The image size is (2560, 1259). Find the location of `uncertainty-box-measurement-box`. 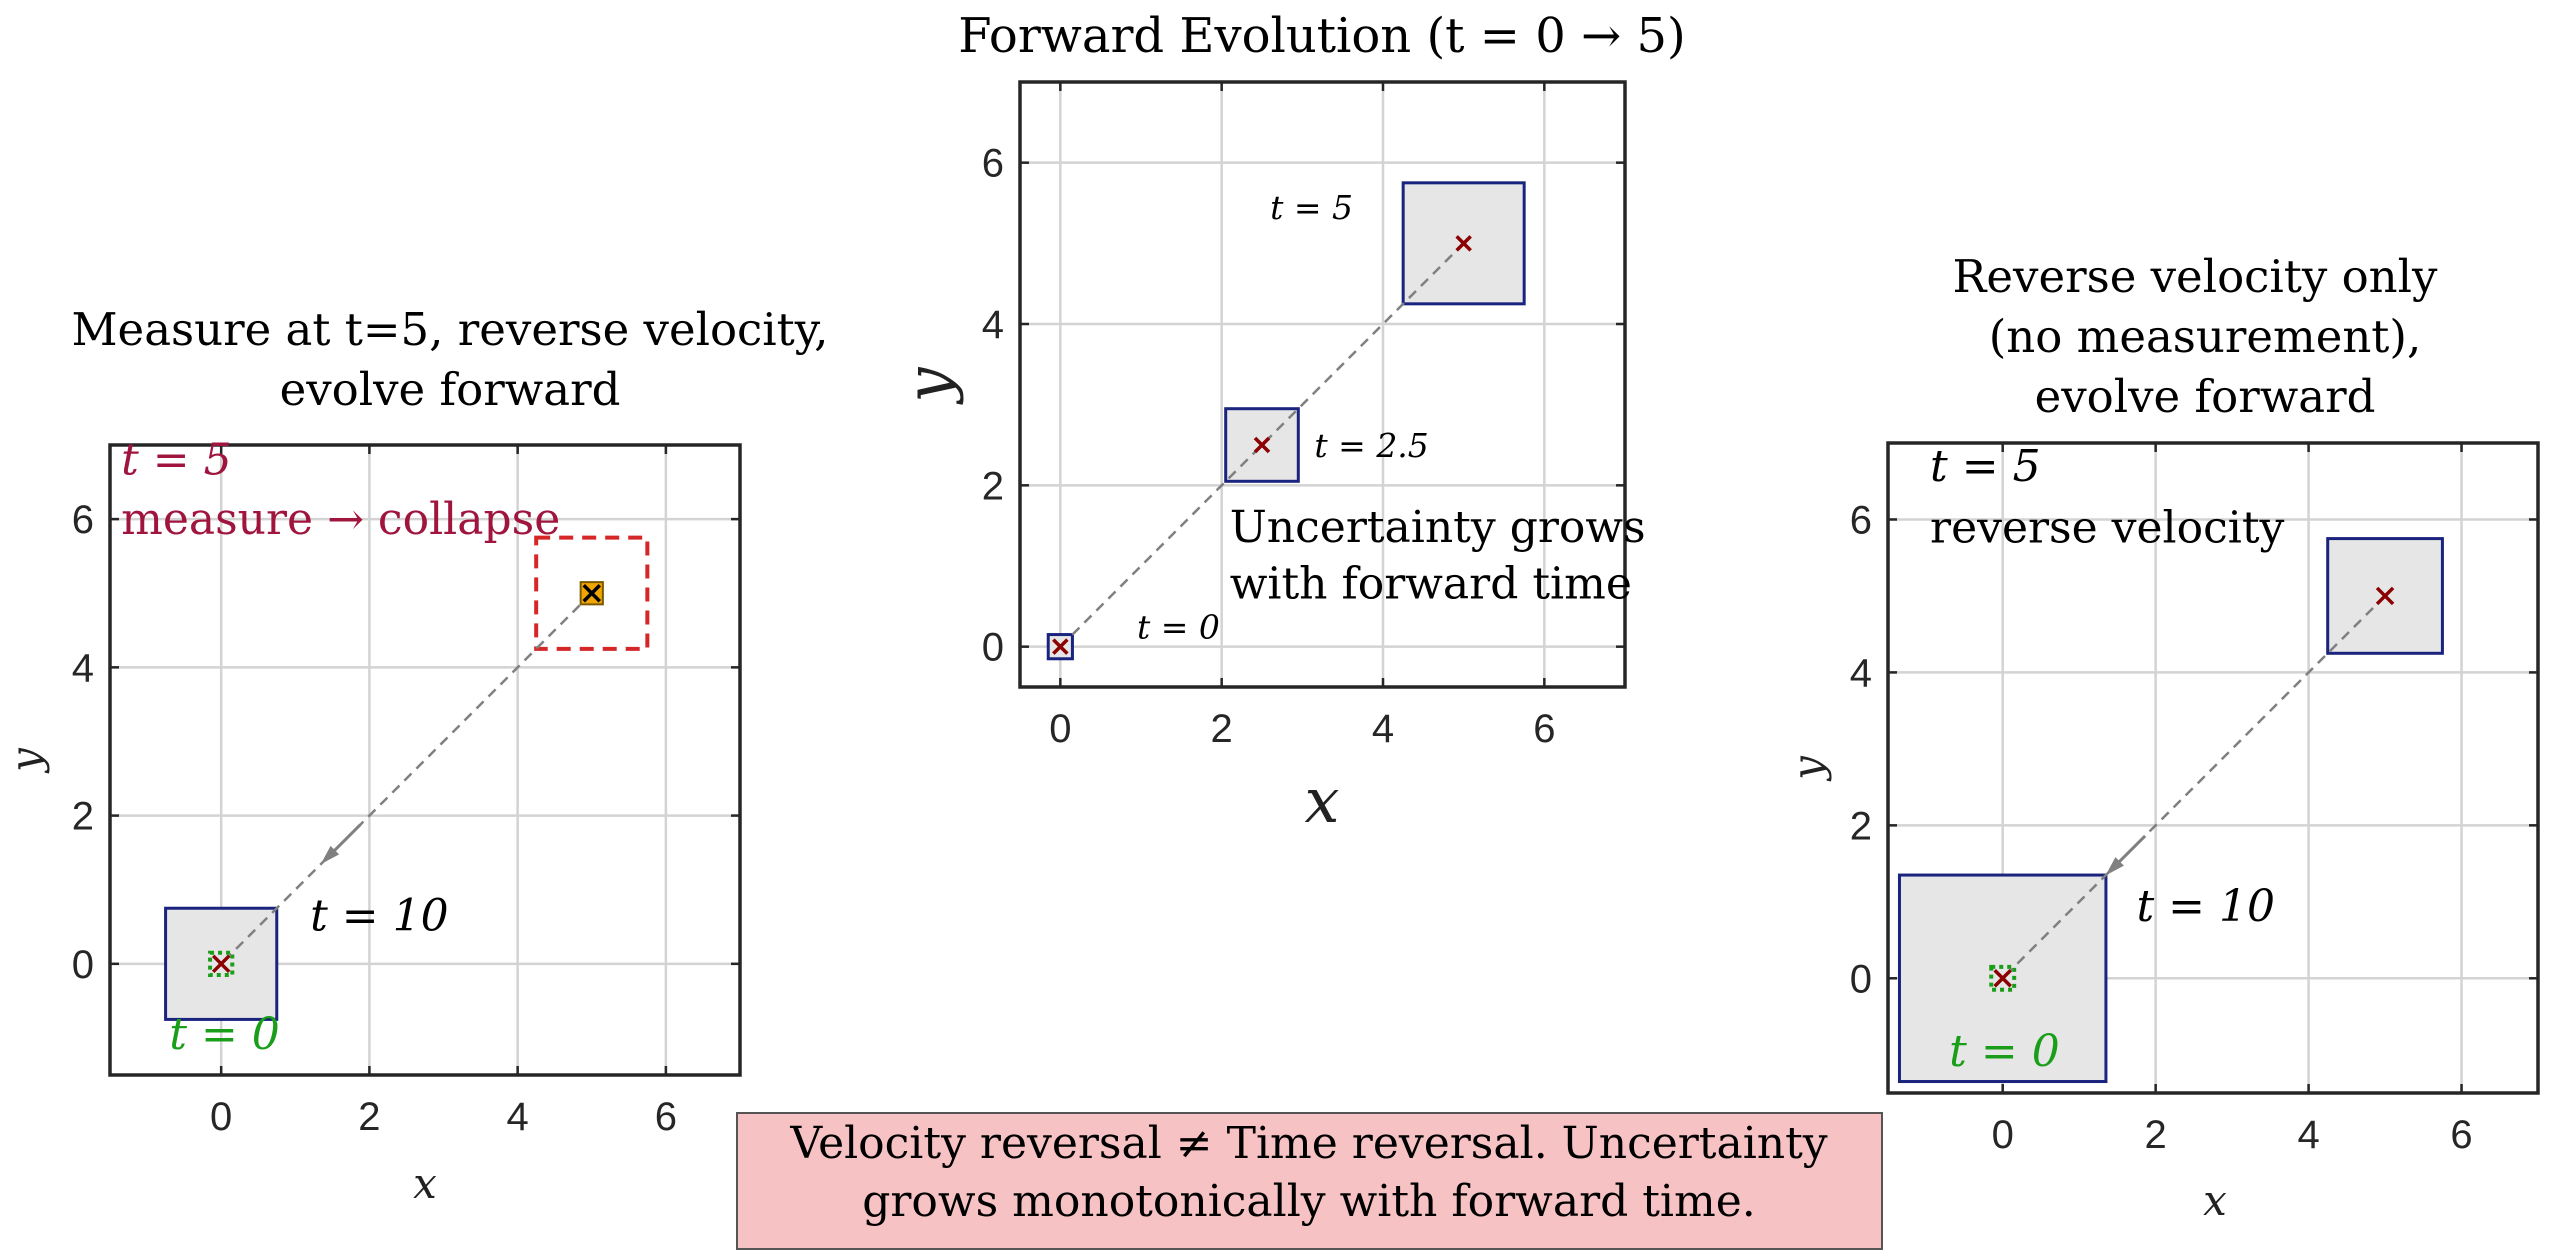

uncertainty-box-measurement-box is located at coordinates (592, 593).